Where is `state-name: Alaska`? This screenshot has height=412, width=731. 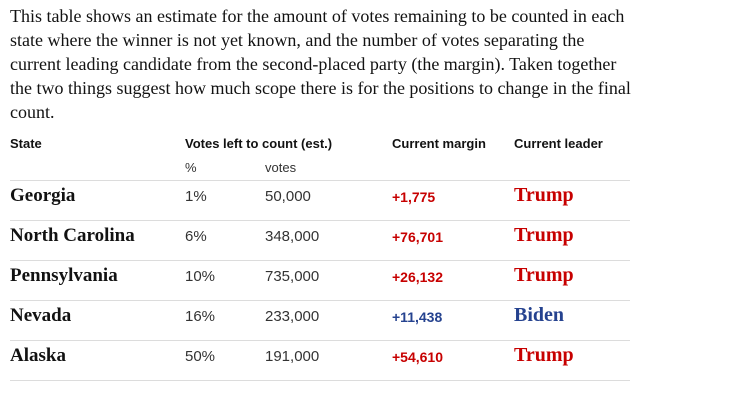 state-name: Alaska is located at coordinates (38, 355).